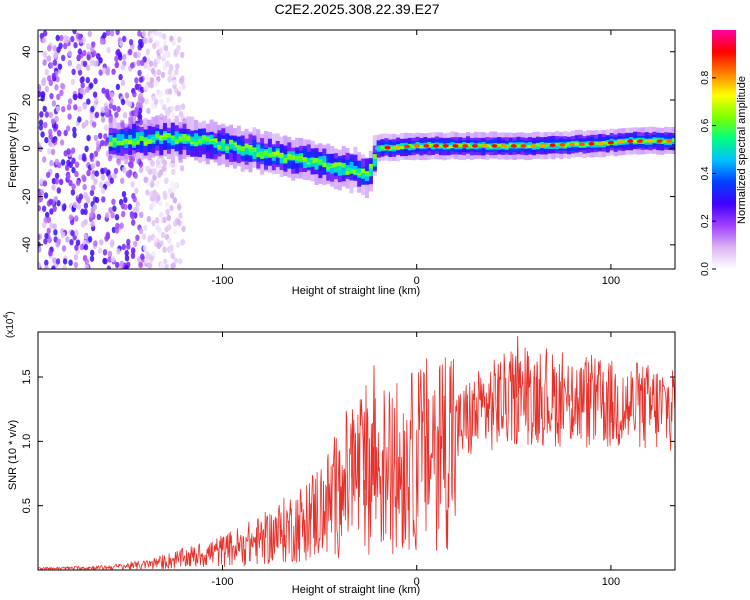 This screenshot has height=600, width=750. Describe the element at coordinates (724, 149) in the screenshot. I see `colorbar-gradient` at that location.